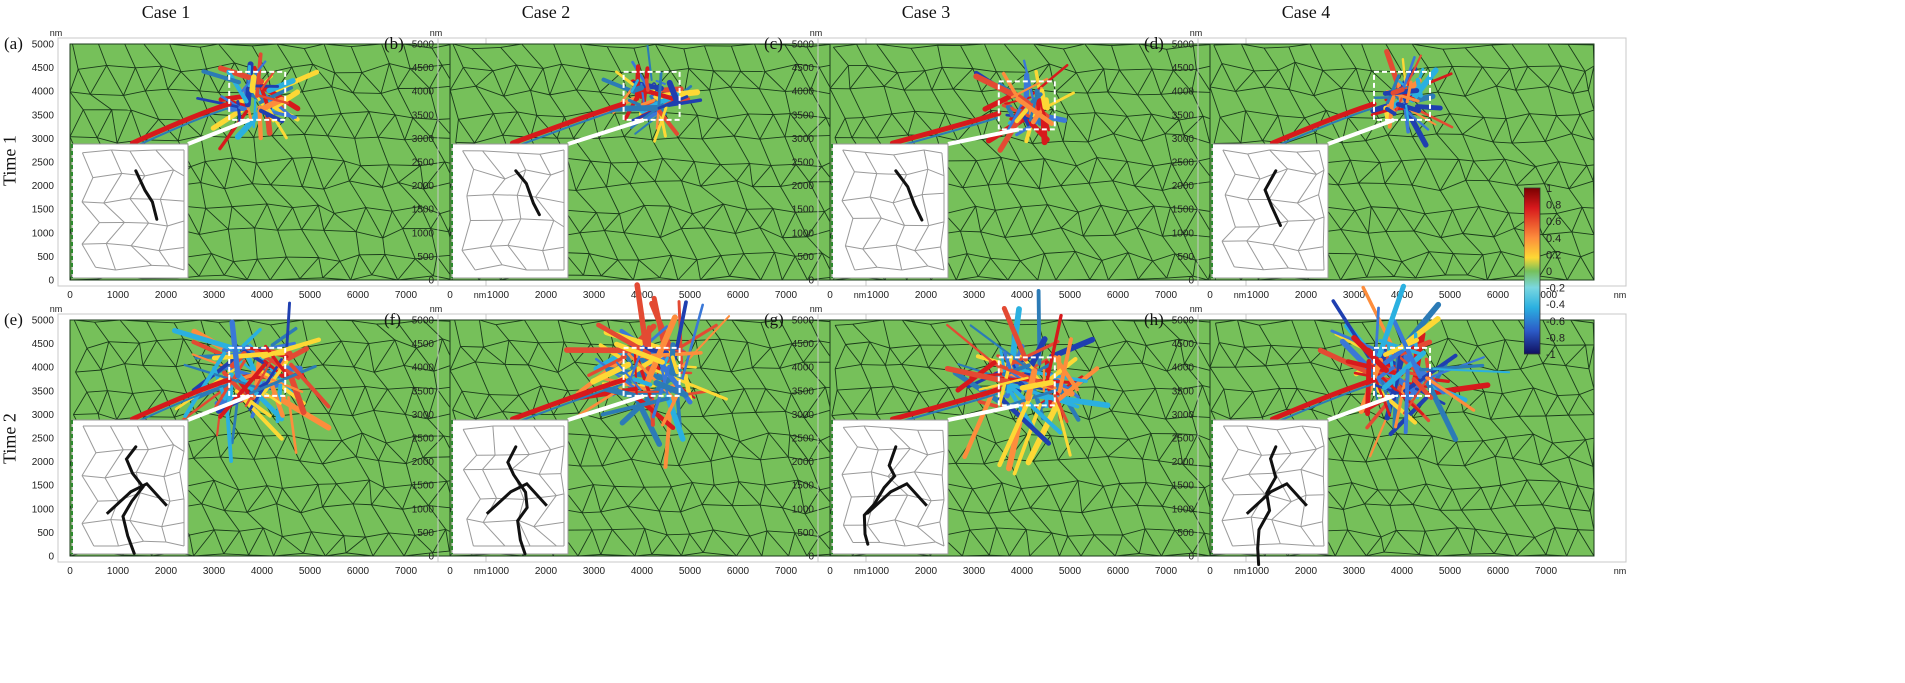  I want to click on colorbar-tick-label: -1, so click(1551, 354).